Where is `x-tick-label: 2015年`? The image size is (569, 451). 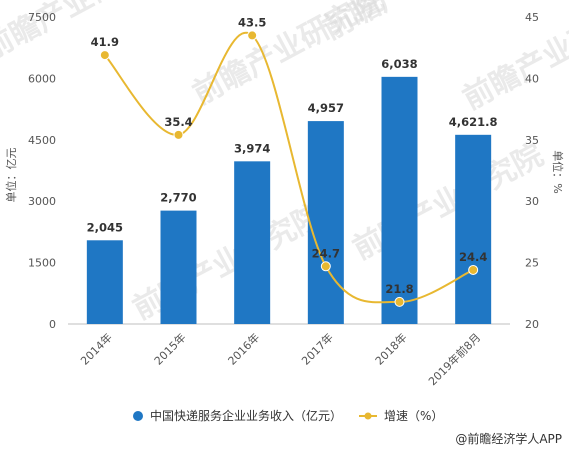
x-tick-label: 2015年 is located at coordinates (169, 348).